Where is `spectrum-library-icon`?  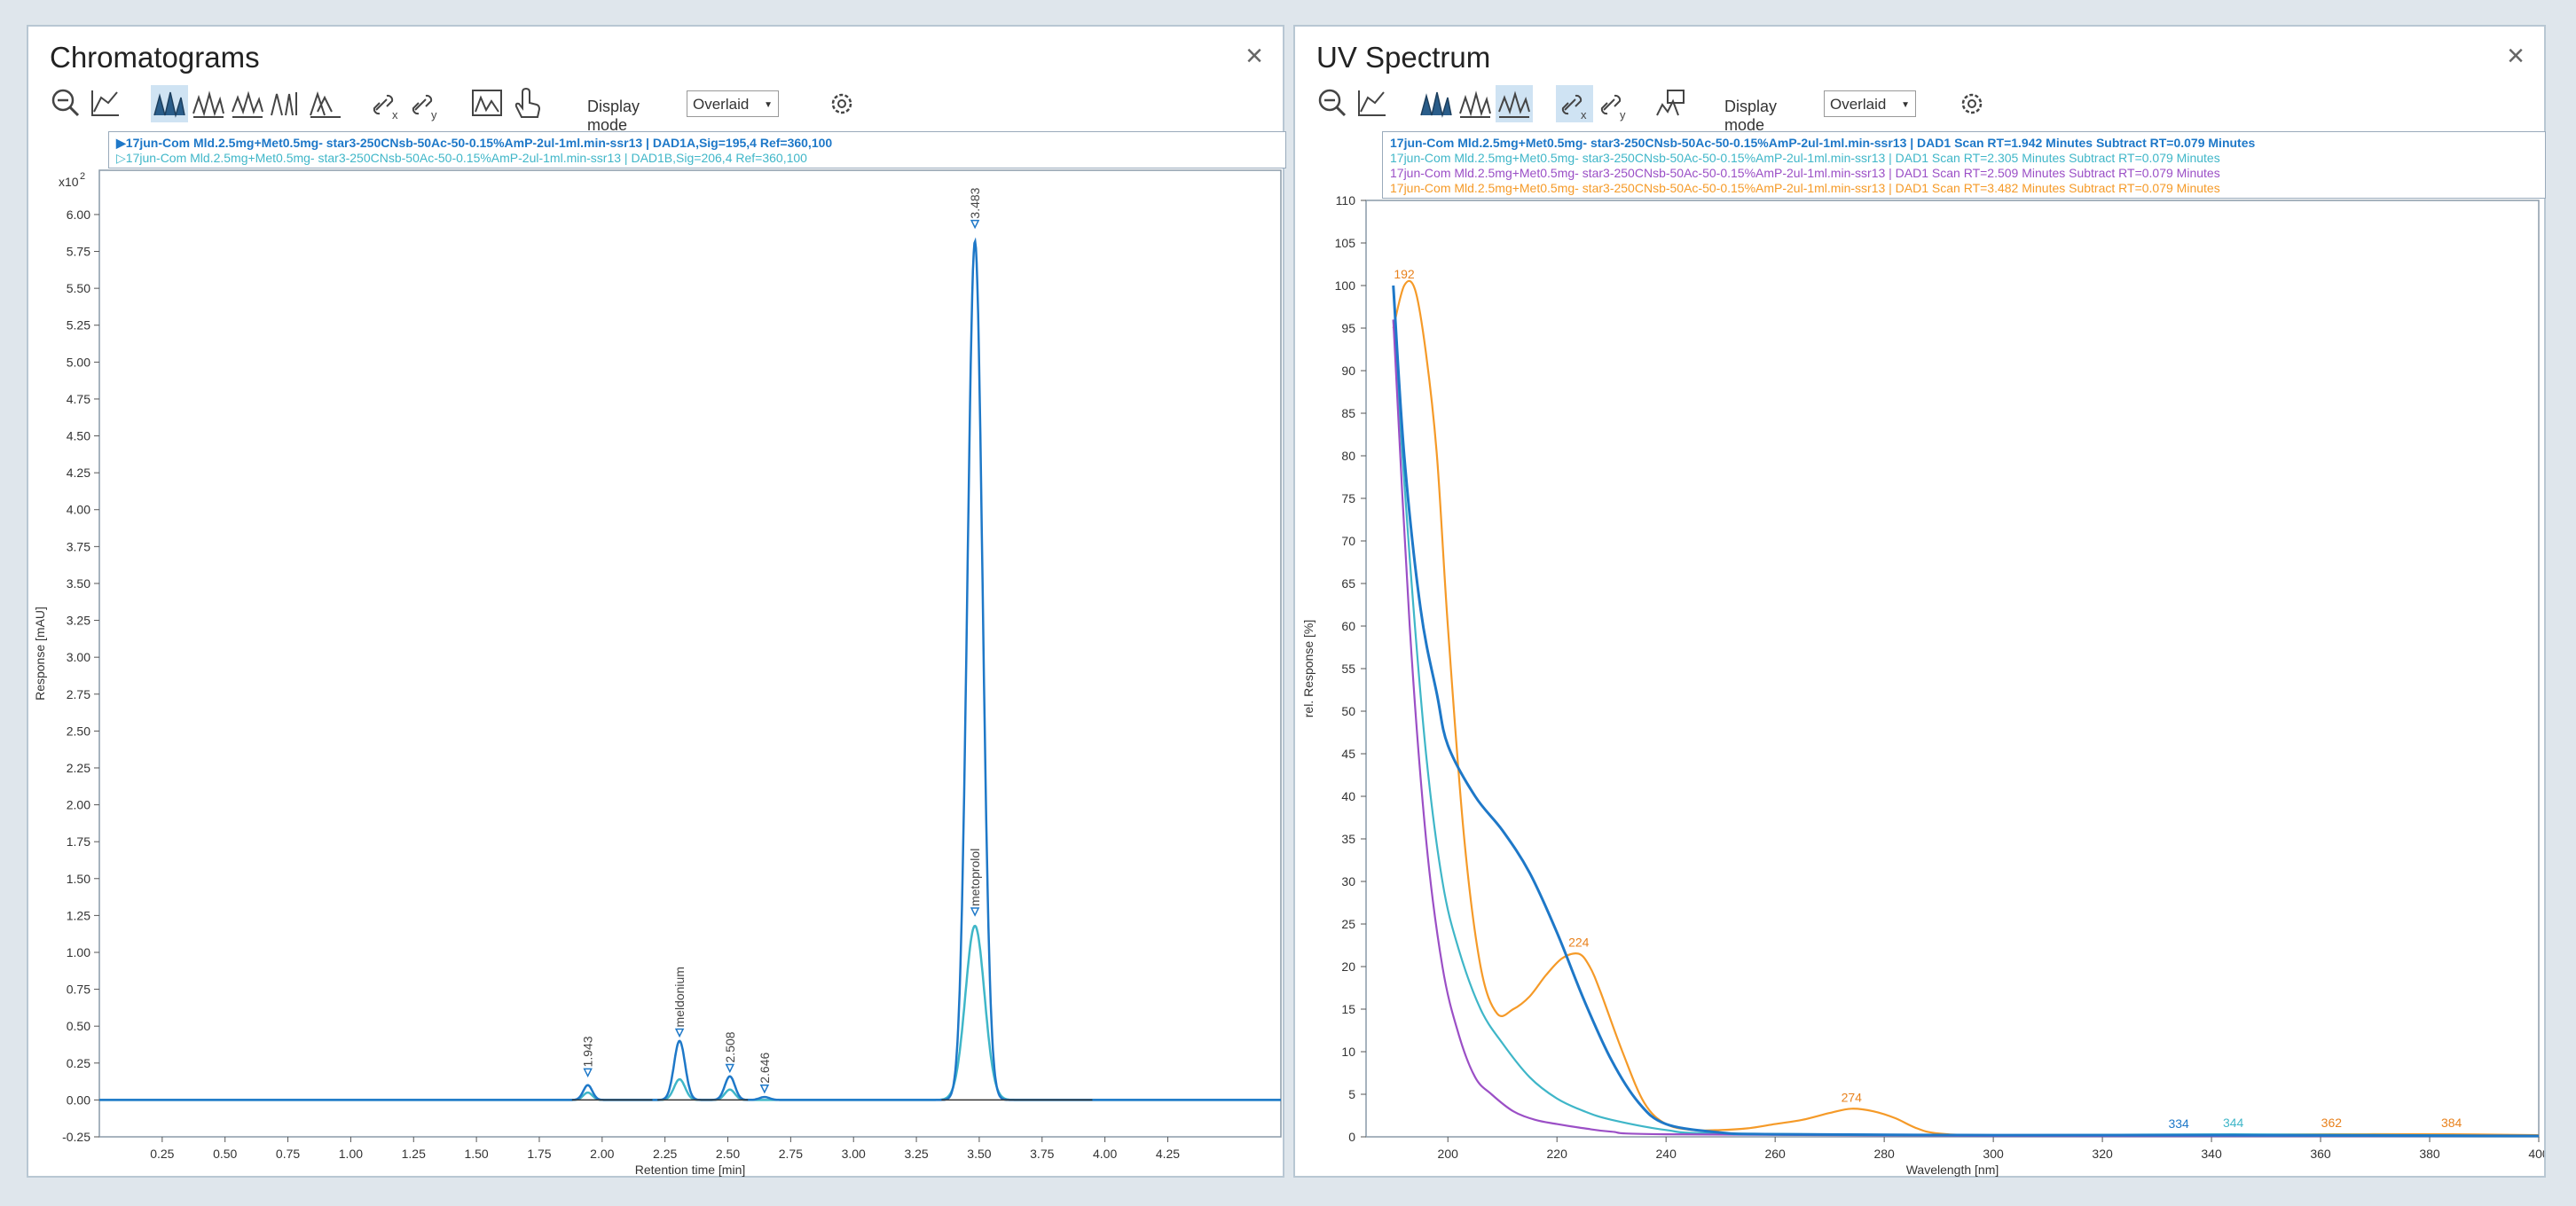 spectrum-library-icon is located at coordinates (1672, 103).